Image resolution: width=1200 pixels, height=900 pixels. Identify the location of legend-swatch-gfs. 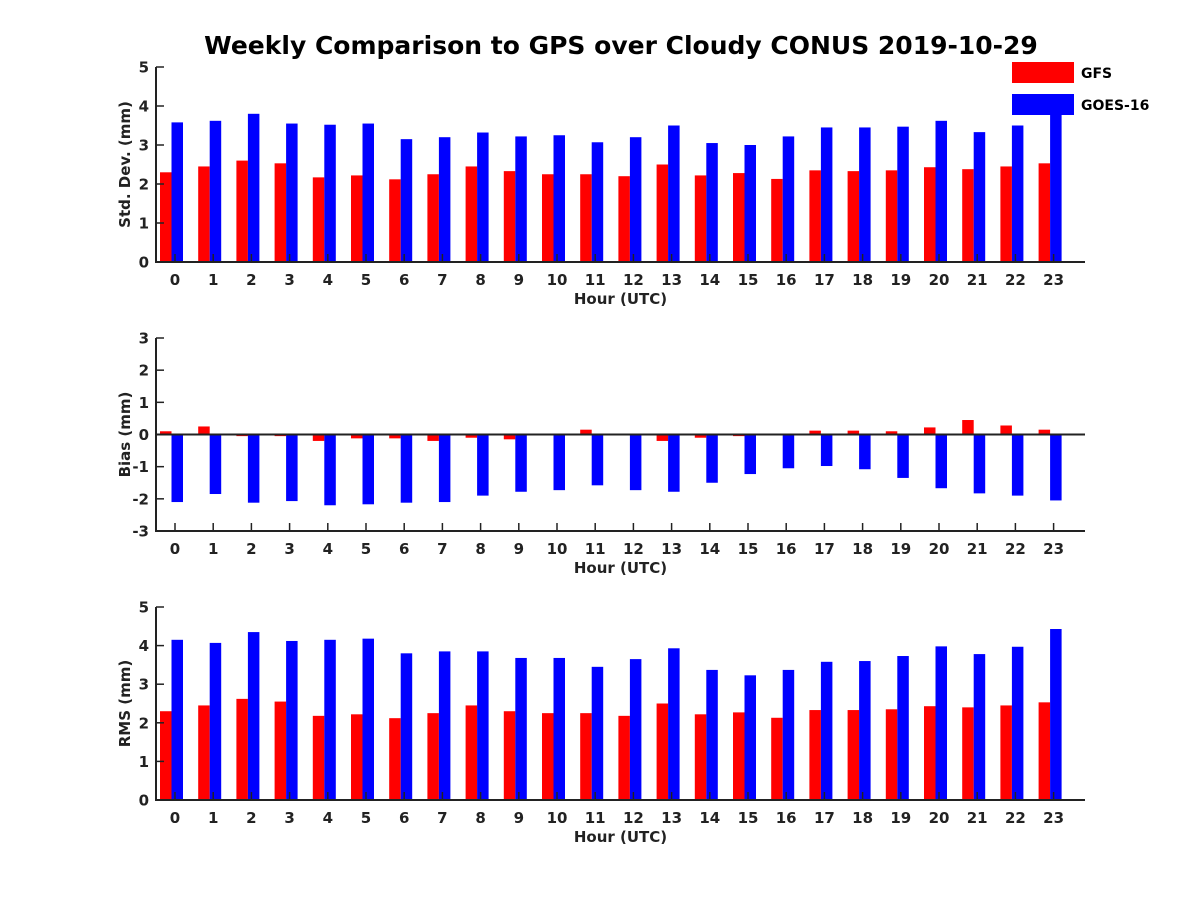
(1043, 72).